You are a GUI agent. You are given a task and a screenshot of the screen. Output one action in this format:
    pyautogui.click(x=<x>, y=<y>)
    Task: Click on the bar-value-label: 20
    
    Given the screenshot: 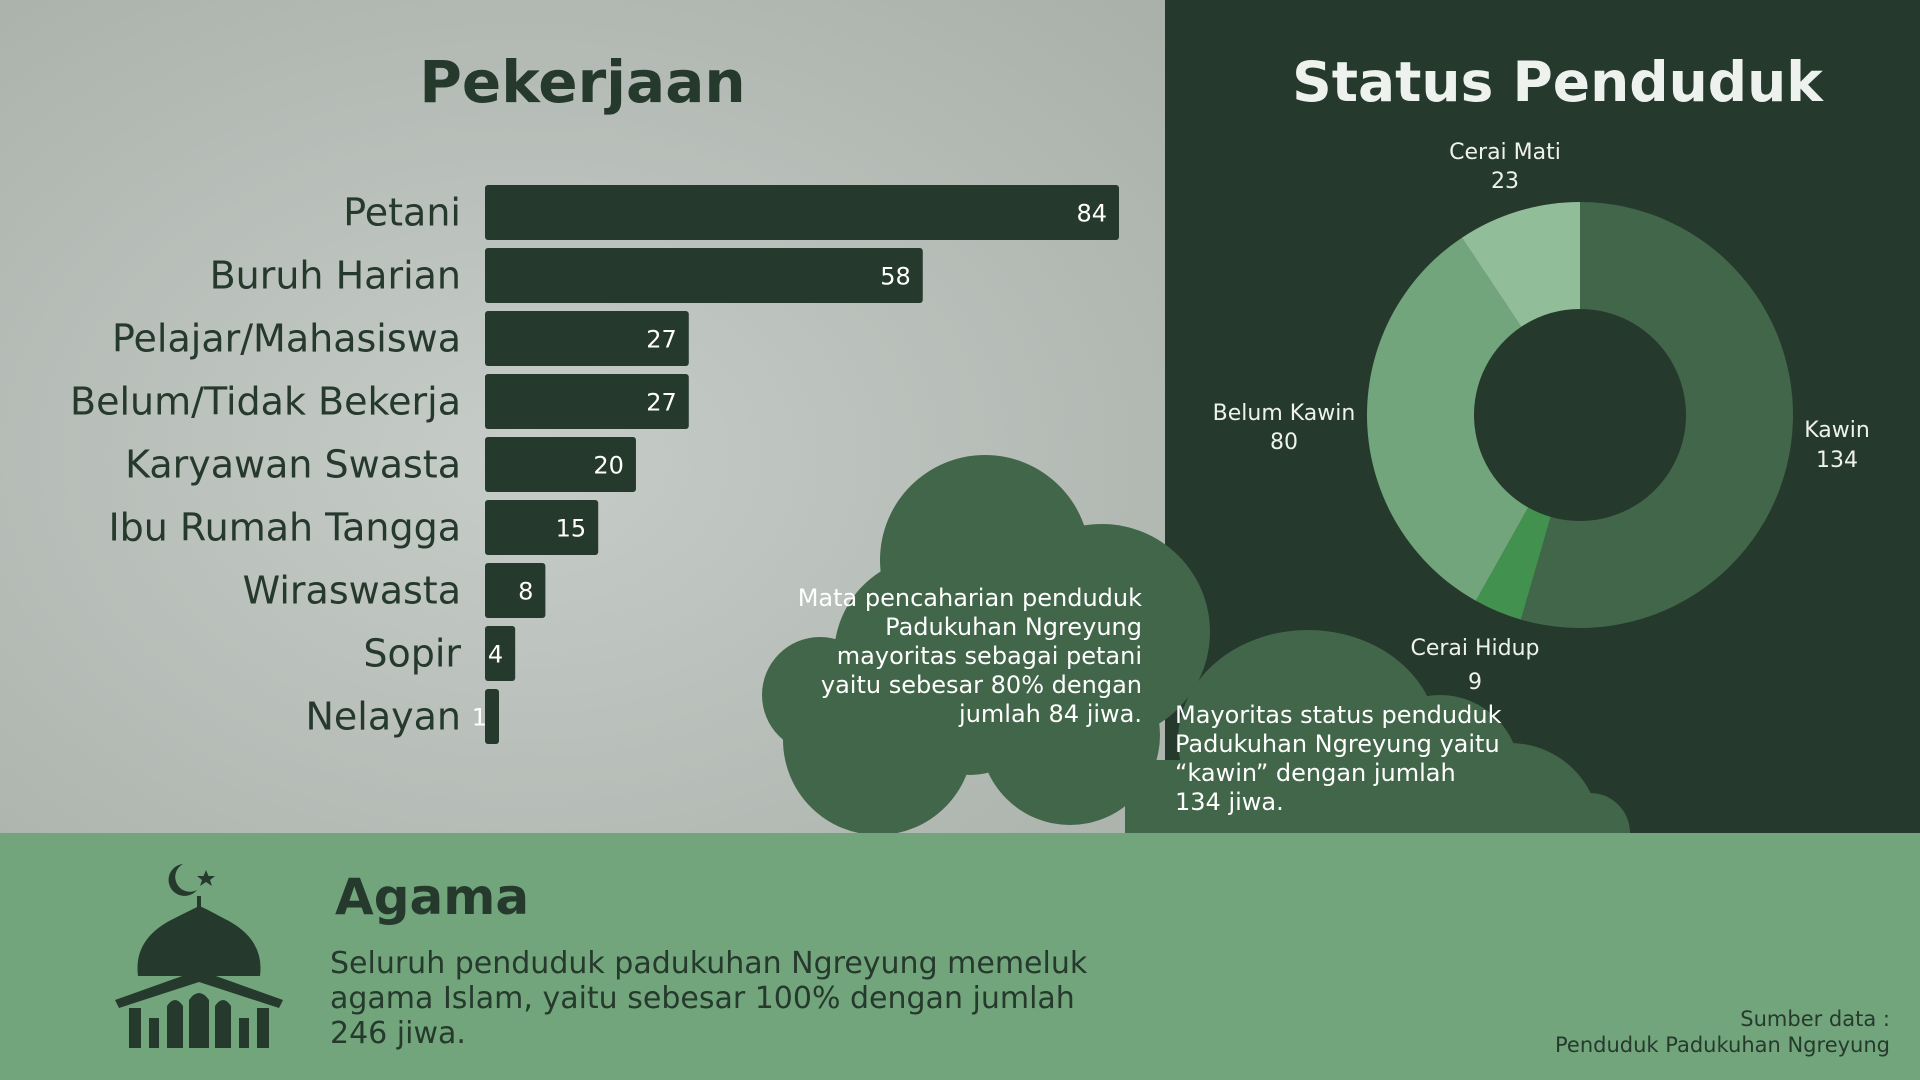 What is the action you would take?
    pyautogui.click(x=608, y=466)
    